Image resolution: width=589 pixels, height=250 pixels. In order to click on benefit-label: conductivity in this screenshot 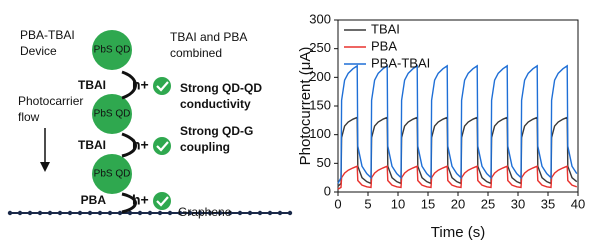, I will do `click(215, 104)`.